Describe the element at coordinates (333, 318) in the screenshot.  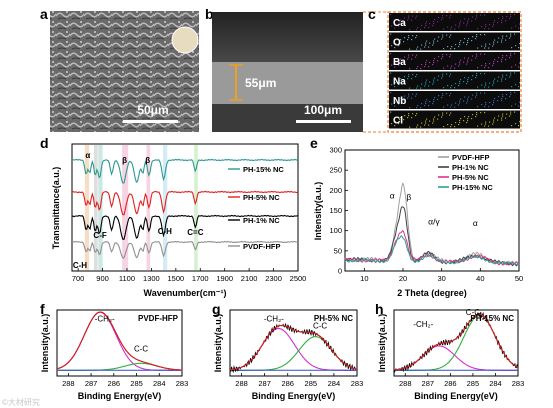
I see `sample-title-g: PH-5% NC` at that location.